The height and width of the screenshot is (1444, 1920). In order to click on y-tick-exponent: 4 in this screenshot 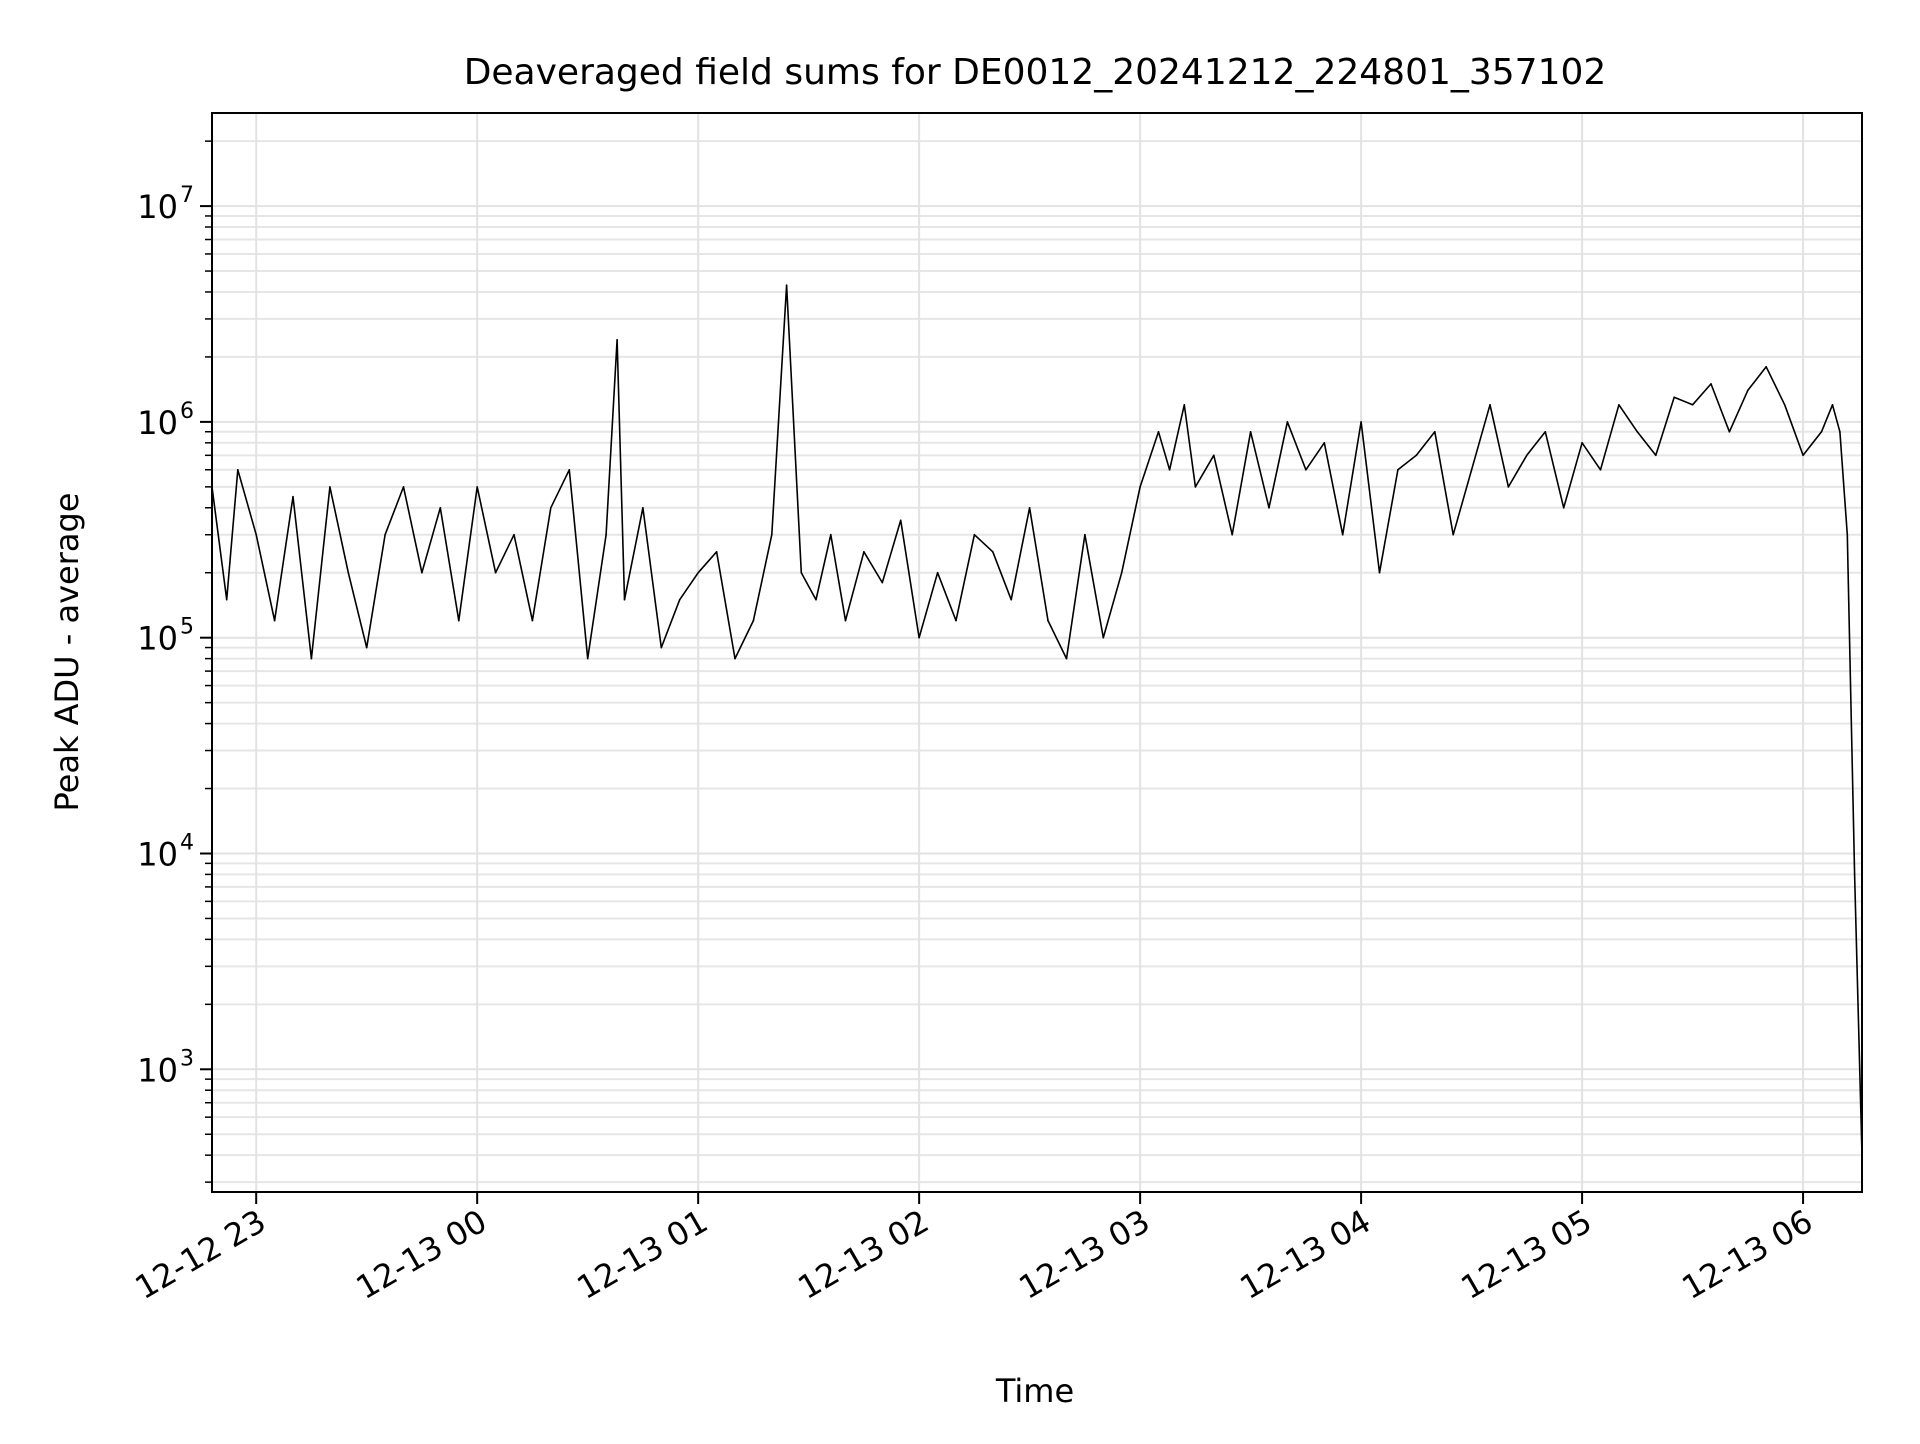, I will do `click(187, 842)`.